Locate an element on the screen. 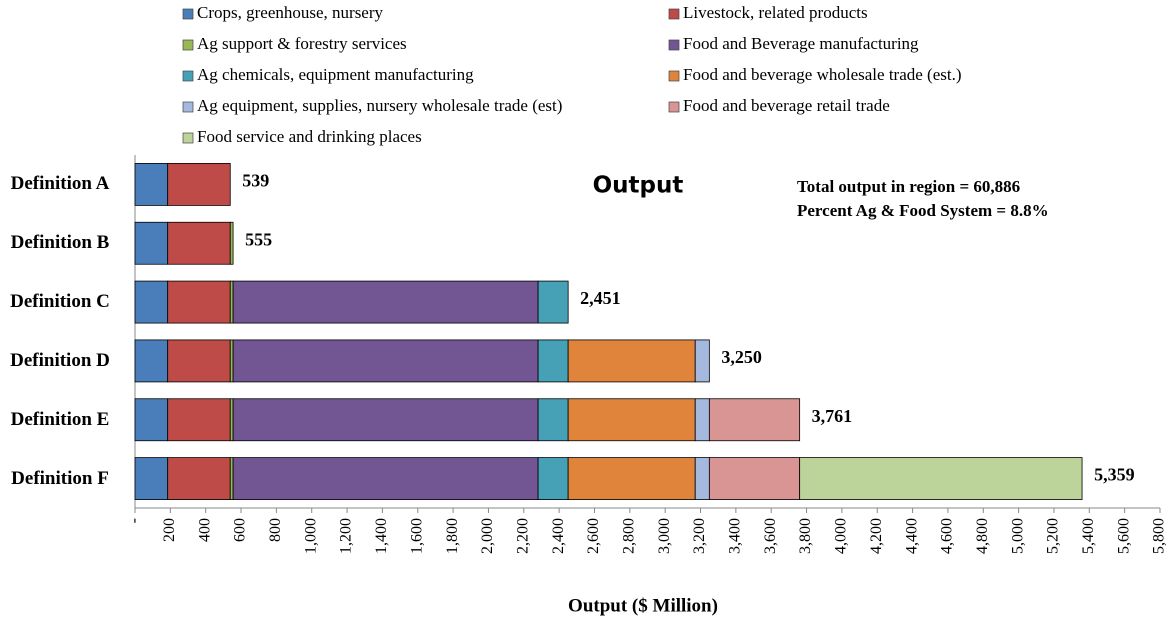 Image resolution: width=1172 pixels, height=625 pixels. x-tick-label: 800 is located at coordinates (275, 530).